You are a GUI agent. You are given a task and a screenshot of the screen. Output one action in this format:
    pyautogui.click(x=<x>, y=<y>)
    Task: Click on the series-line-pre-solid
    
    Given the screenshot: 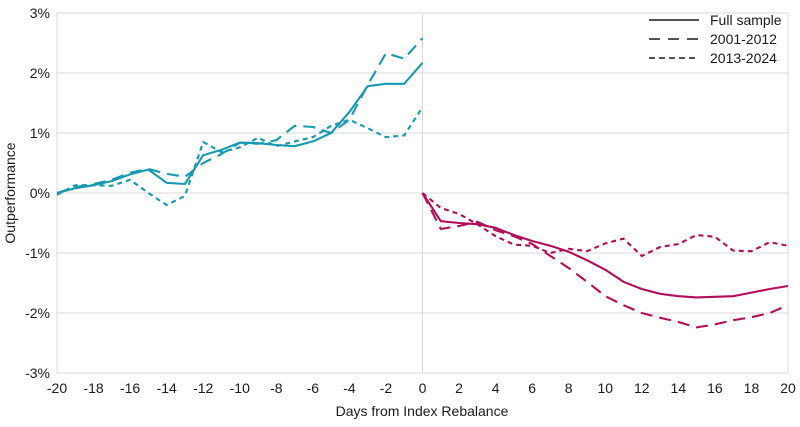 What is the action you would take?
    pyautogui.click(x=240, y=128)
    